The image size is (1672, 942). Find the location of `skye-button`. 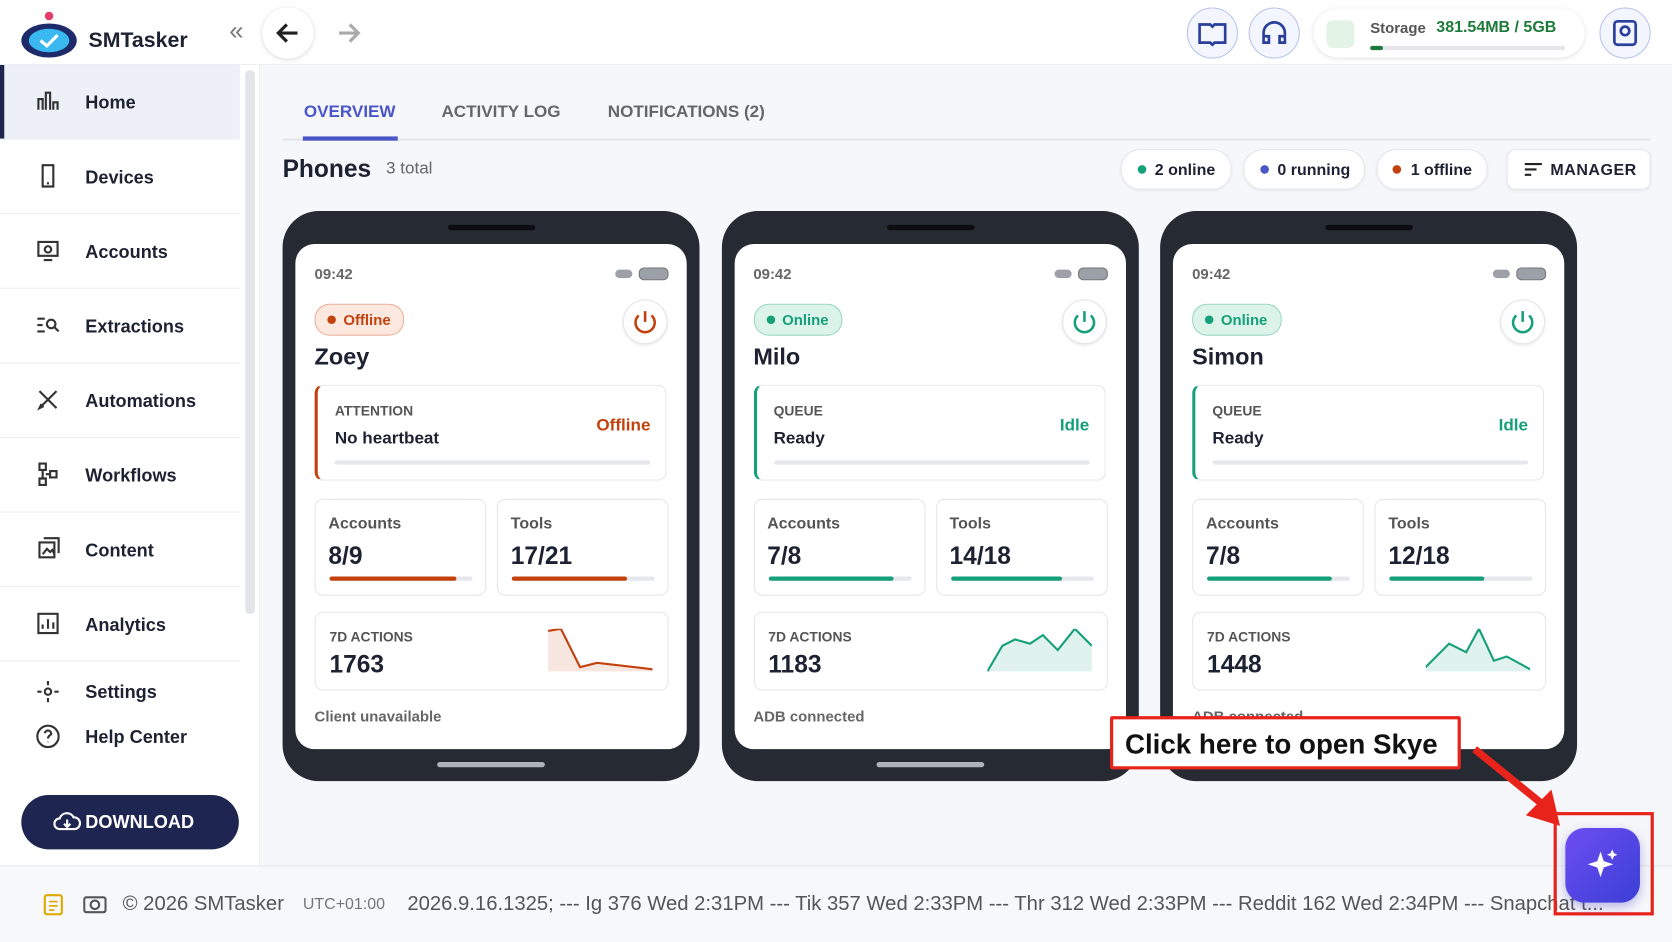

skye-button is located at coordinates (1602, 865).